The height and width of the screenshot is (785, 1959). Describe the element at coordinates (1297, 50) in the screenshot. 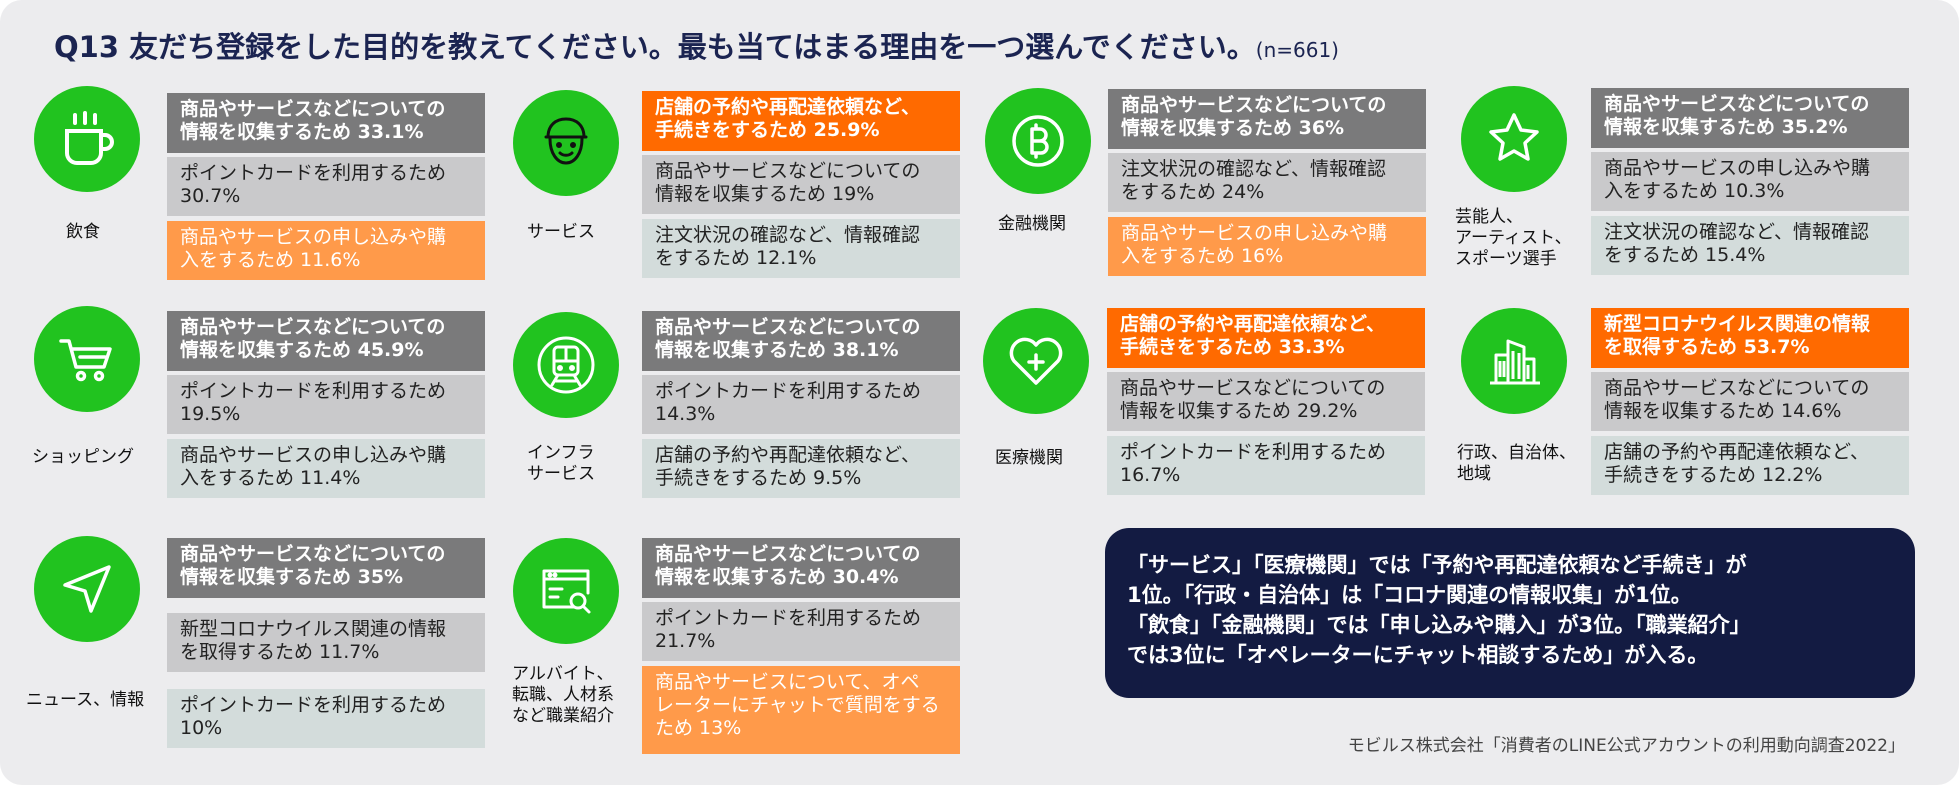

I see `sample-size: (n=661)` at that location.